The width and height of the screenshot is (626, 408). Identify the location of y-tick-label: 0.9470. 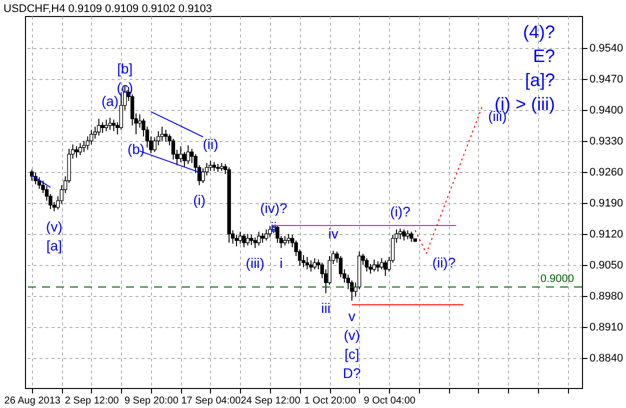
(607, 79).